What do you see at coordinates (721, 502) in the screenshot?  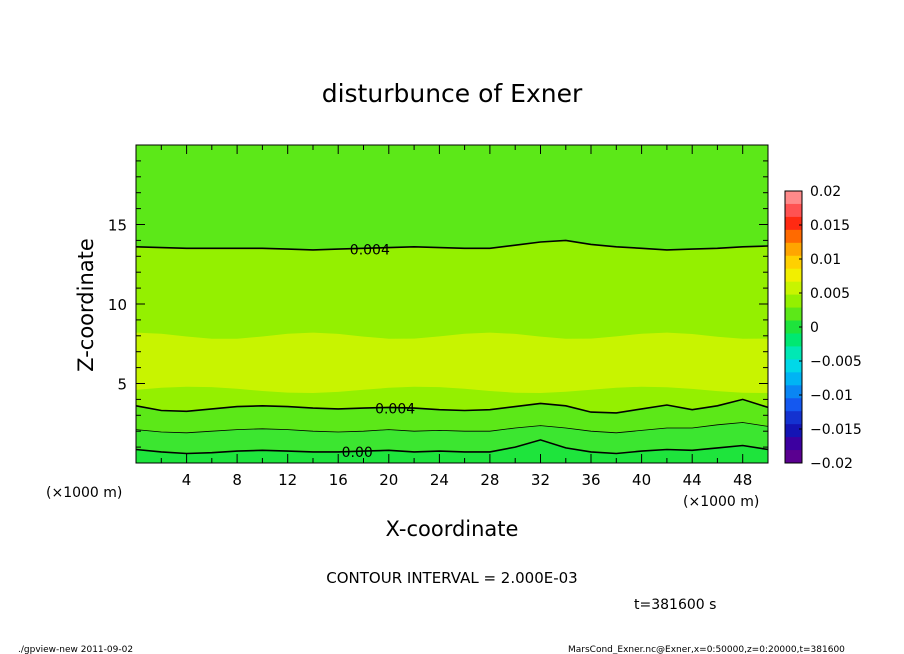 I see `x-unit-label: (×1000 m)` at bounding box center [721, 502].